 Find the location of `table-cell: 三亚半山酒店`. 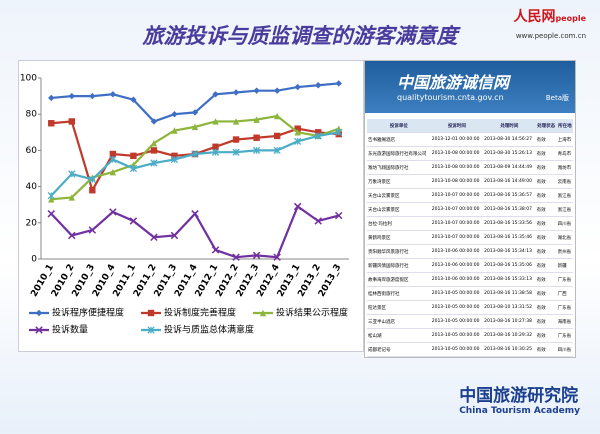

table-cell: 三亚半山酒店 is located at coordinates (399, 321).